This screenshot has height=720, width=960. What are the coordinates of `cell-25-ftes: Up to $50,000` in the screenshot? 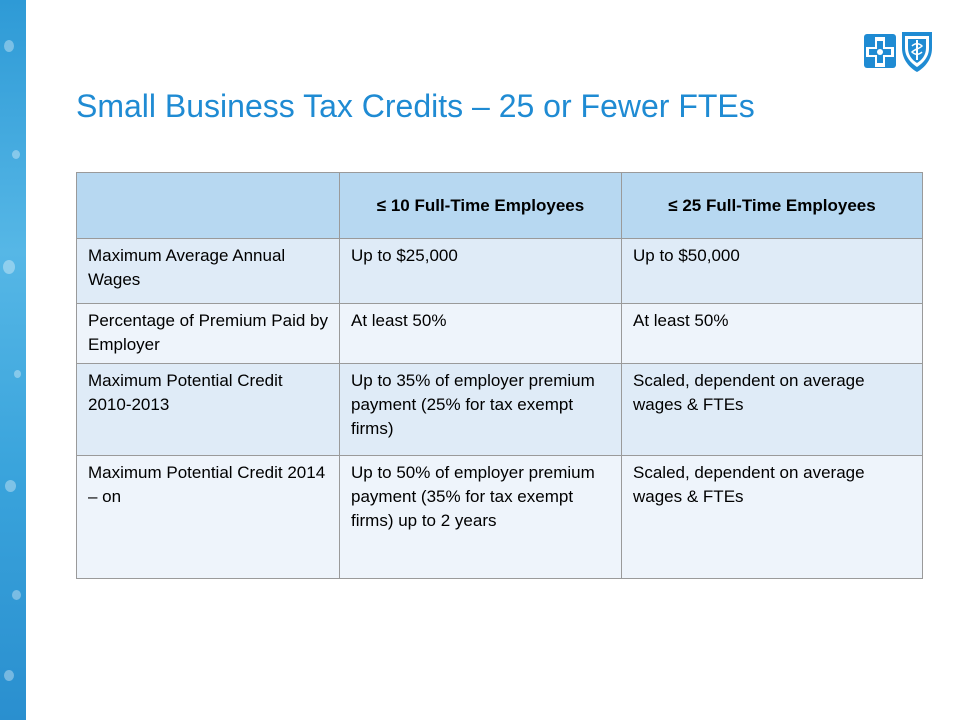 It's located at (772, 271).